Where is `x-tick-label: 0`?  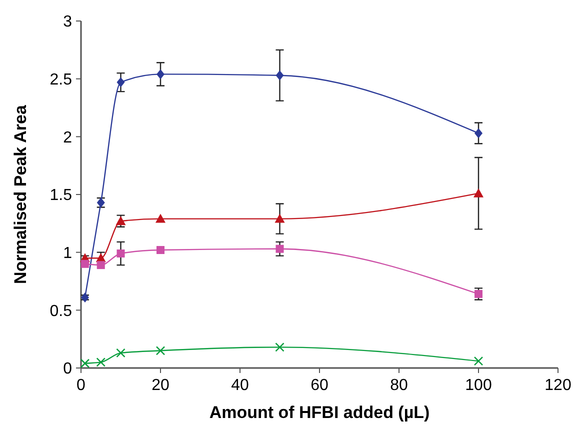
x-tick-label: 0 is located at coordinates (81, 385).